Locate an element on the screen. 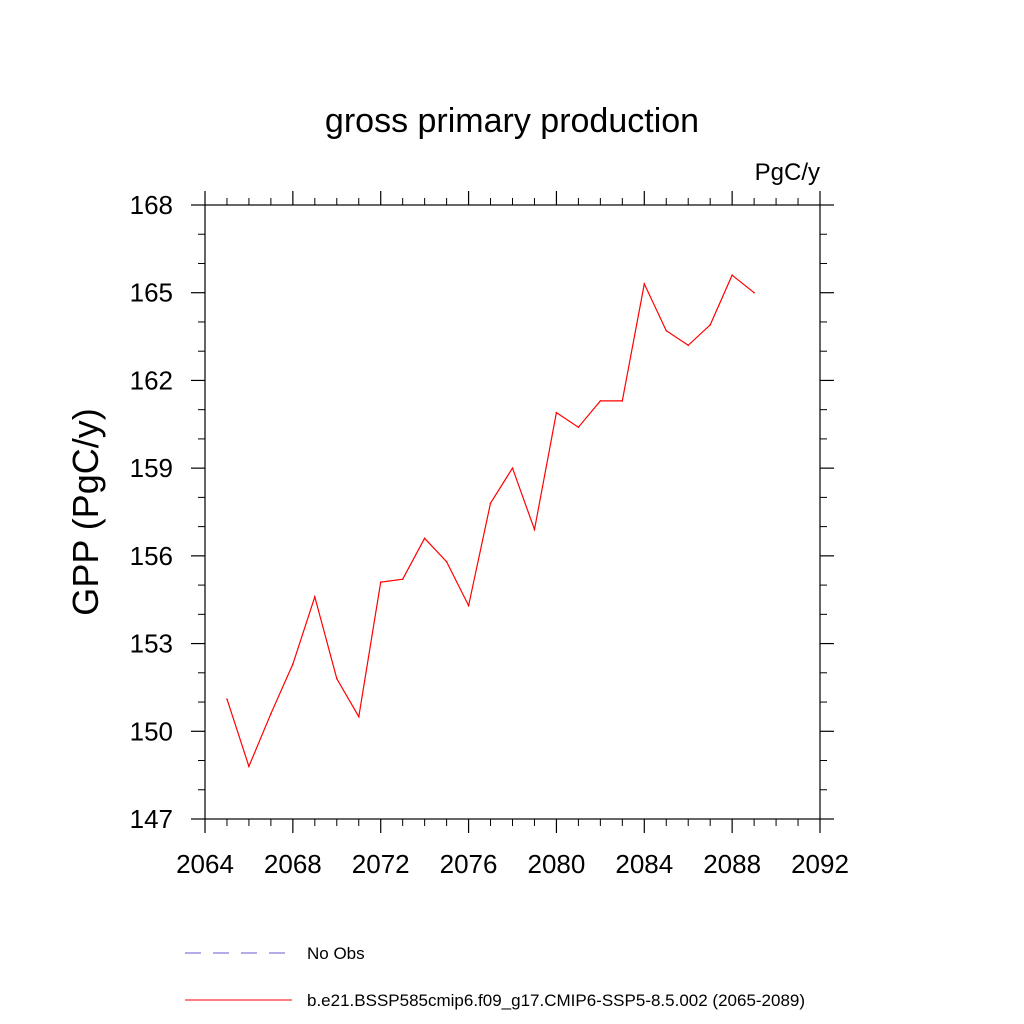 The width and height of the screenshot is (1024, 1024). x-tick-label: 2092 is located at coordinates (820, 864).